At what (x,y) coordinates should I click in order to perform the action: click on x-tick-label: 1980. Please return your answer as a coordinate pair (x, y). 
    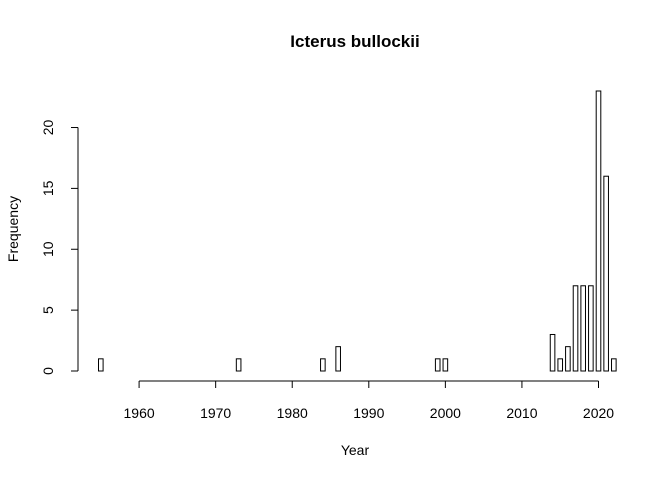
    Looking at the image, I should click on (292, 413).